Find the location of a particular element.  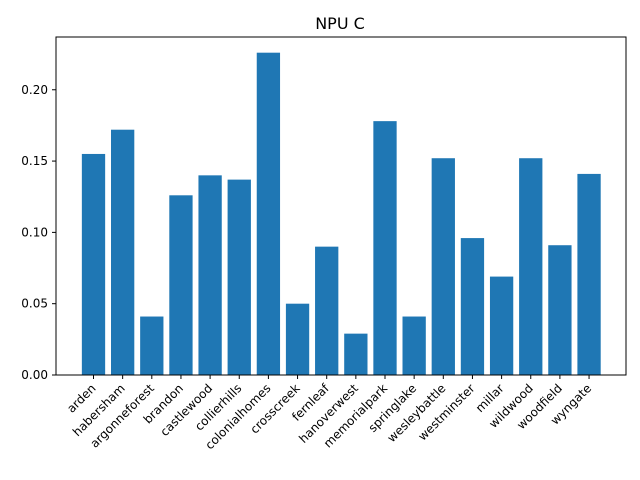

bar-wyngate is located at coordinates (589, 274).